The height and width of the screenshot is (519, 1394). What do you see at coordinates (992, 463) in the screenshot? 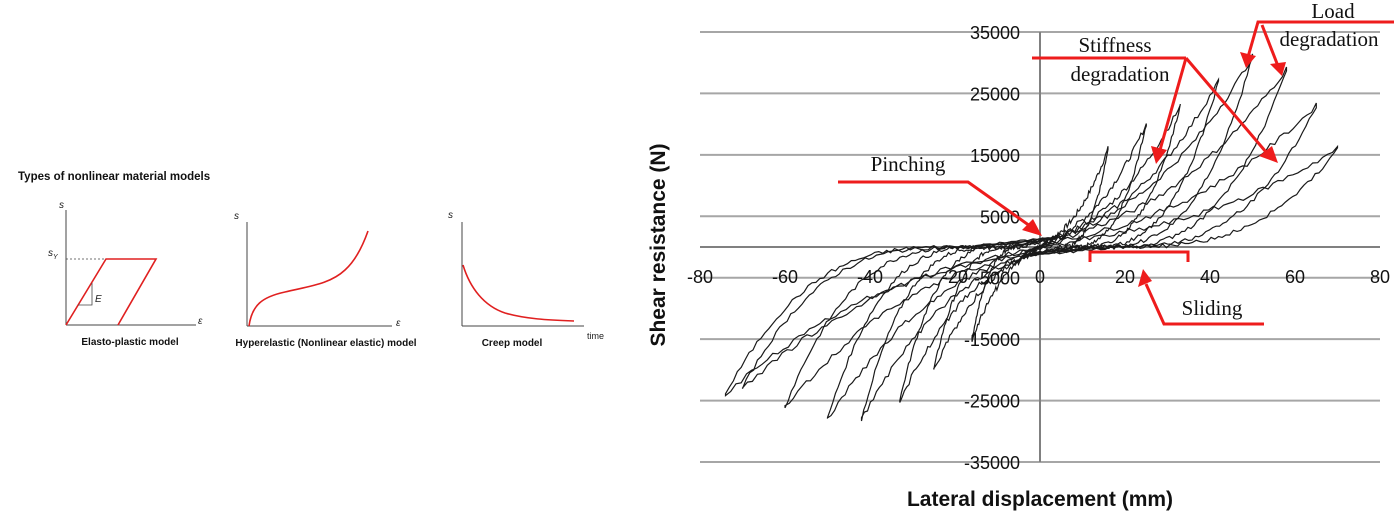
I see `y-tick-label: -35000` at bounding box center [992, 463].